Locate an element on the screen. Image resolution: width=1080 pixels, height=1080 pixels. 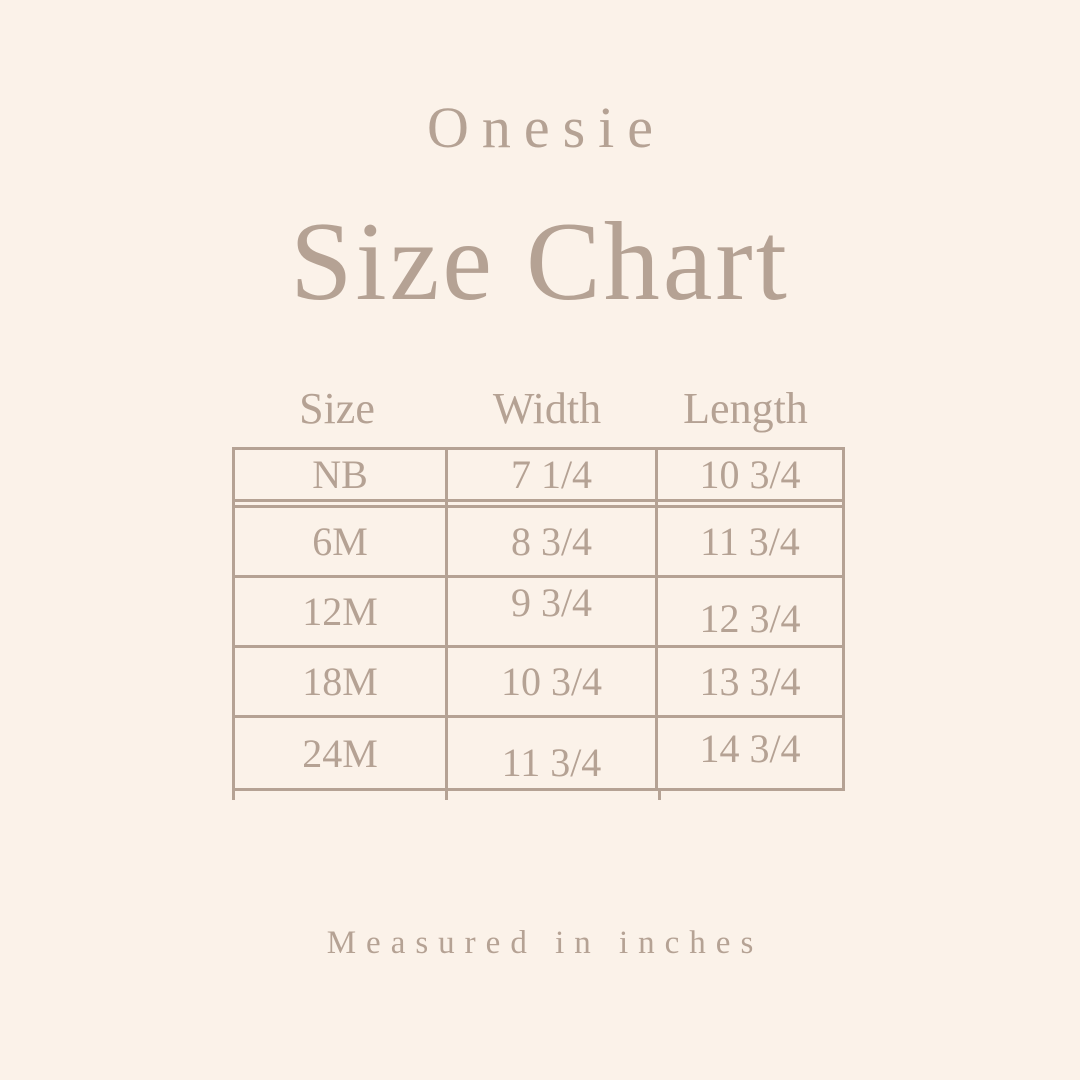
eyebrow-title: Onesie is located at coordinates (546, 127).